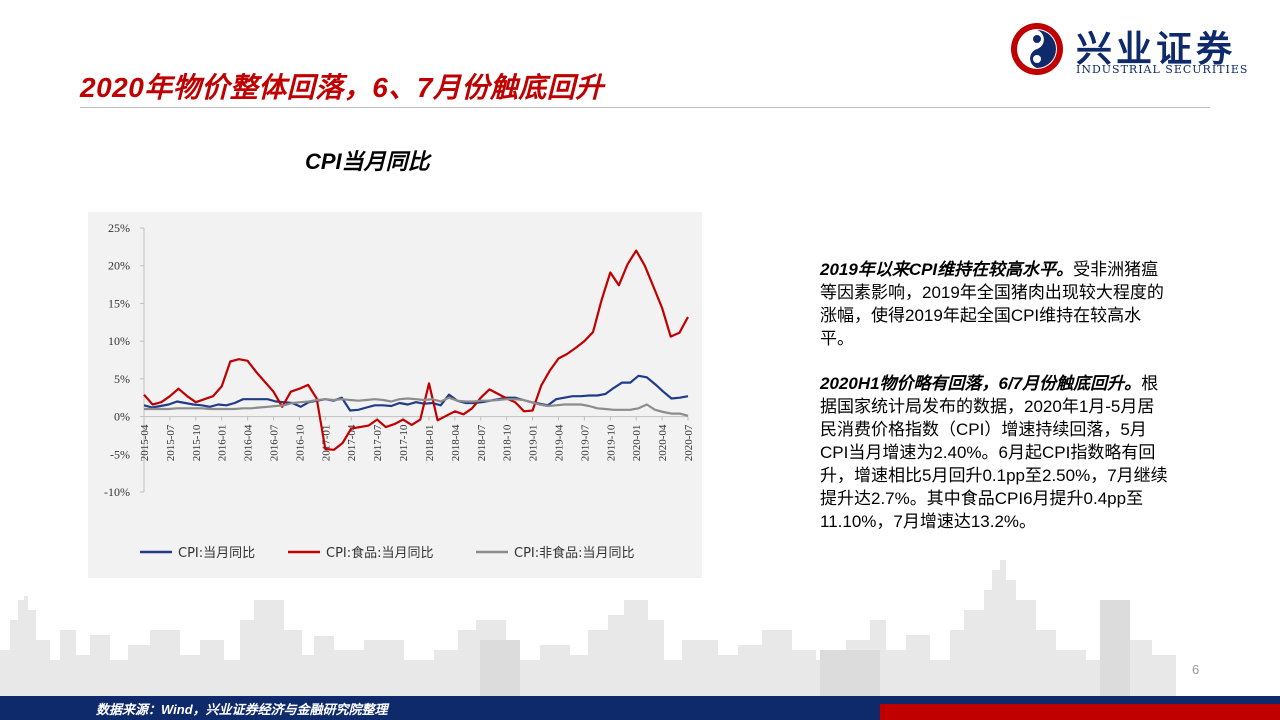 Image resolution: width=1280 pixels, height=720 pixels. Describe the element at coordinates (352, 442) in the screenshot. I see `x-tick-label: 2017-04` at that location.